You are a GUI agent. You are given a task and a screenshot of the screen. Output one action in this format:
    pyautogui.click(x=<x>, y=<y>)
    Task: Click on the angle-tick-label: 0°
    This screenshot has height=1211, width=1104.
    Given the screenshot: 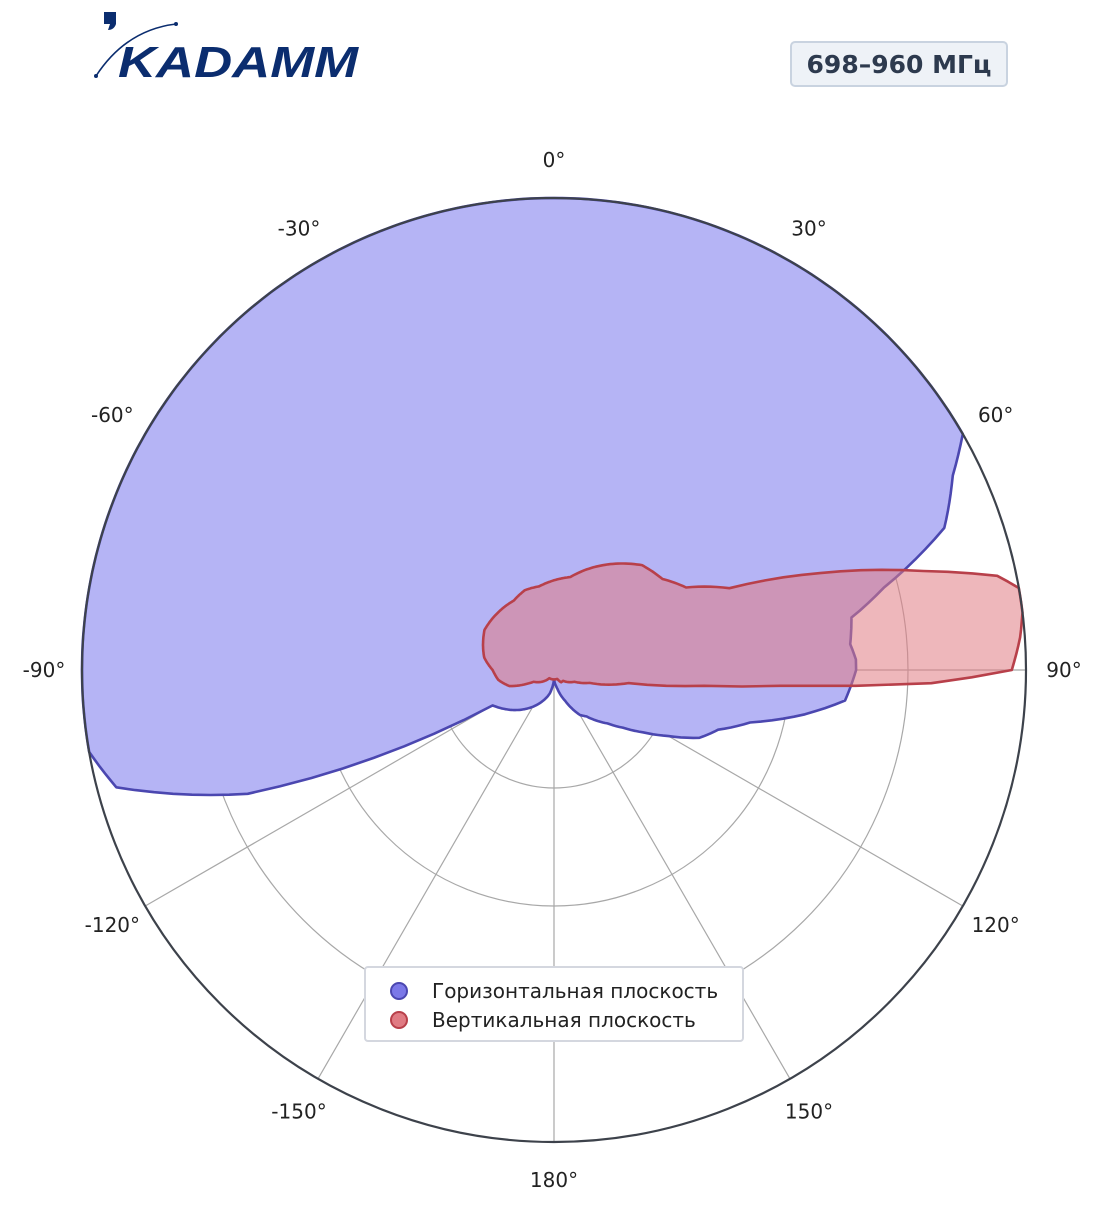 What is the action you would take?
    pyautogui.click(x=554, y=160)
    